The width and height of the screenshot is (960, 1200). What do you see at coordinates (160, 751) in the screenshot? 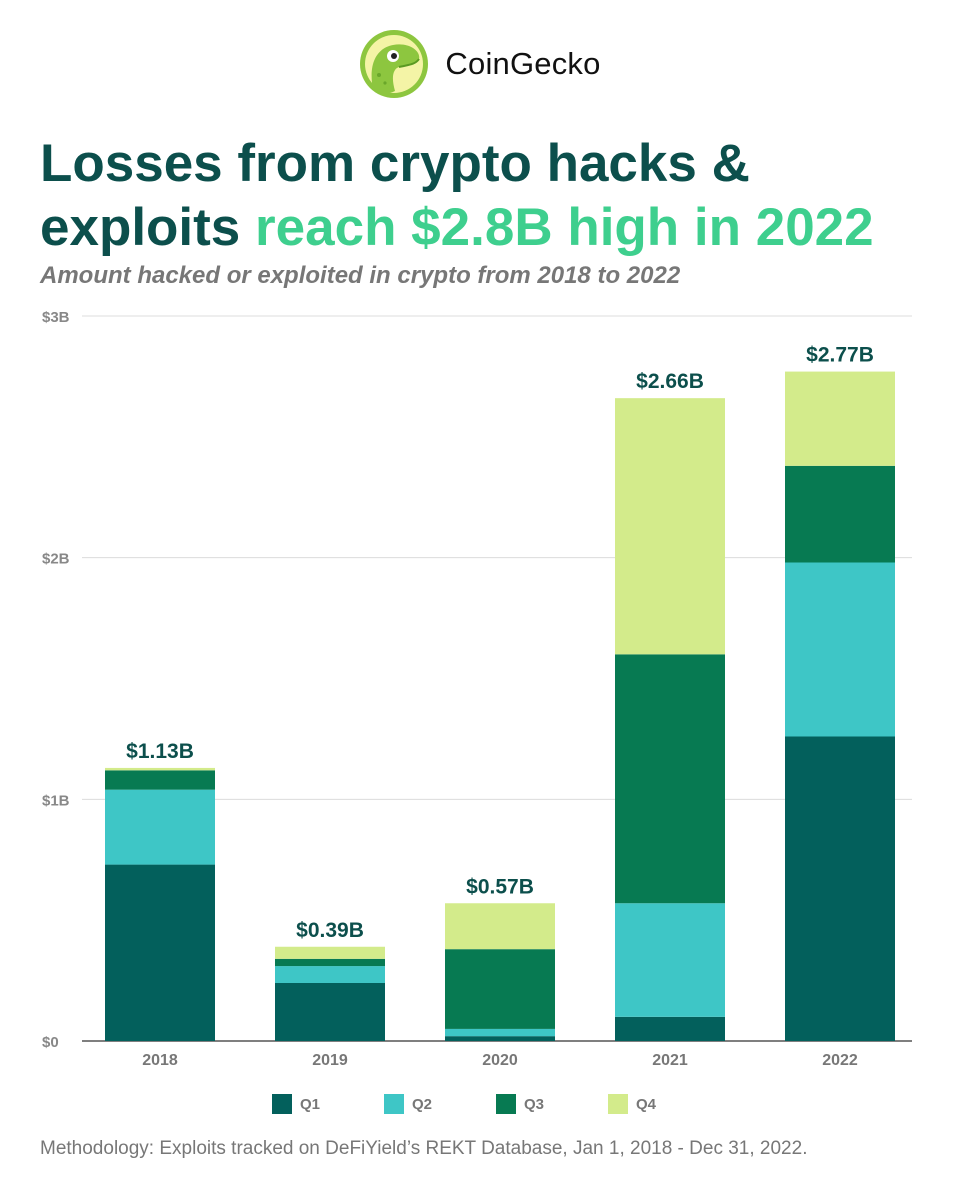
I see `bar-total-label: $1.13B` at bounding box center [160, 751].